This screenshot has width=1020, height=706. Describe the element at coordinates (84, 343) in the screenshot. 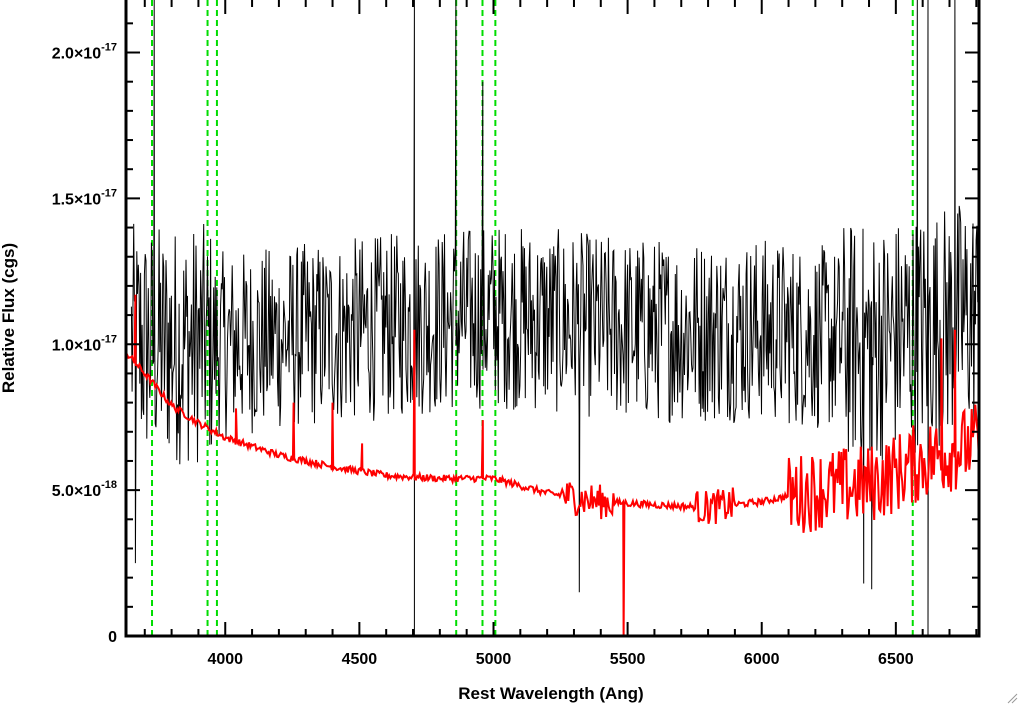

I see `y-tick-label: 1.0×10⁻¹⁷` at that location.